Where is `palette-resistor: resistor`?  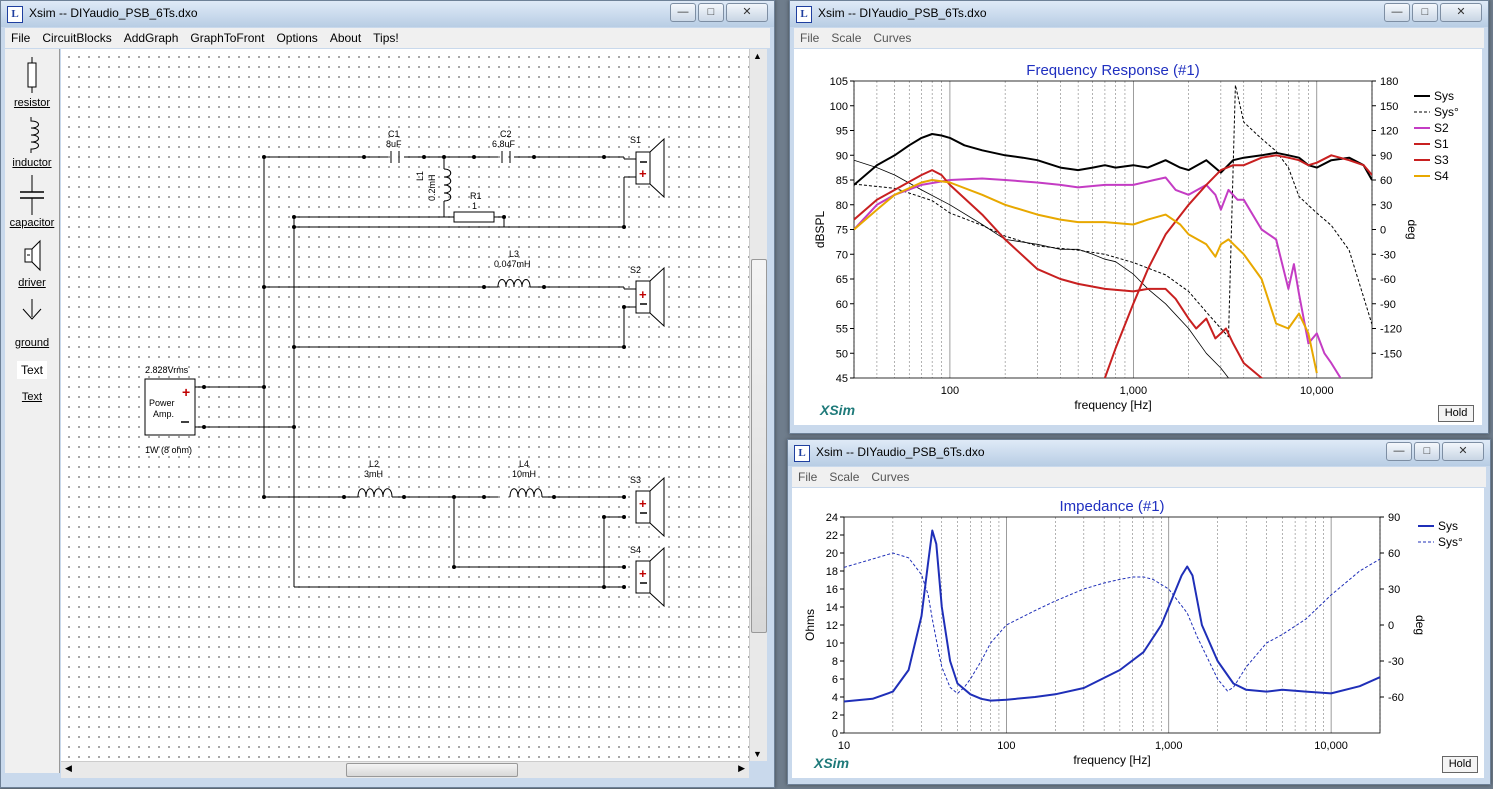
palette-resistor: resistor is located at coordinates (32, 83).